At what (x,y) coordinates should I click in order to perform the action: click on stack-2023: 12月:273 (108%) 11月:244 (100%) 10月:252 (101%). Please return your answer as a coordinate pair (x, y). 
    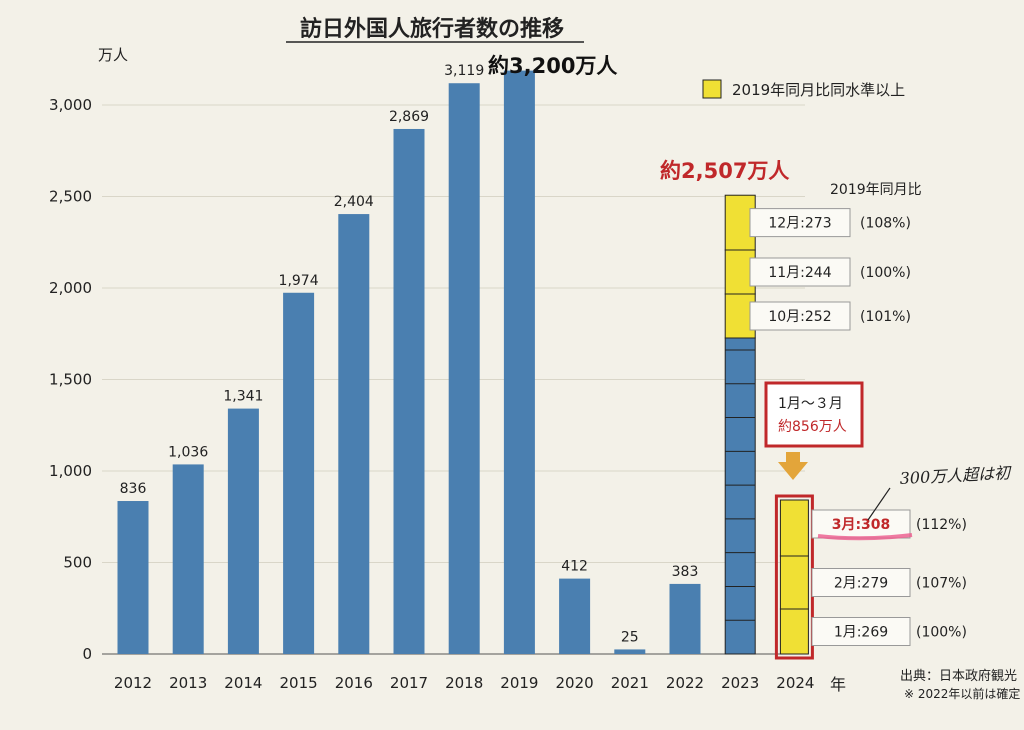
    Looking at the image, I should click on (817, 424).